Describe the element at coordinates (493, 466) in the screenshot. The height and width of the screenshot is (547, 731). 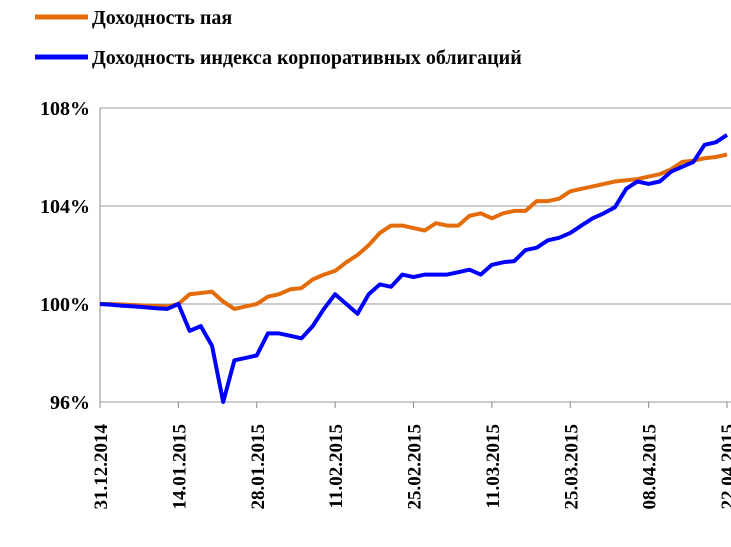
I see `x-tick-label: 11.03.2015` at that location.